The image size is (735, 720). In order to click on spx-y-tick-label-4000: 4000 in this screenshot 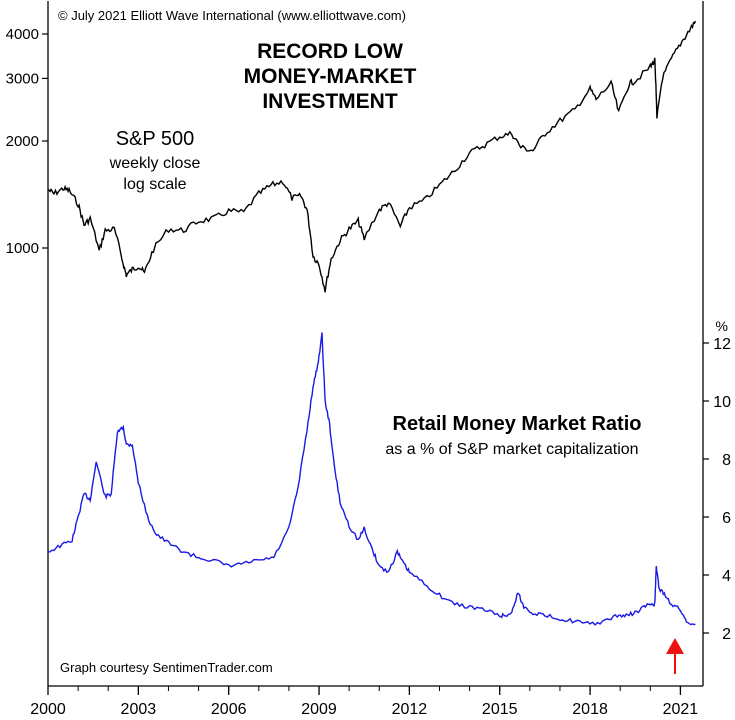, I will do `click(22, 34)`.